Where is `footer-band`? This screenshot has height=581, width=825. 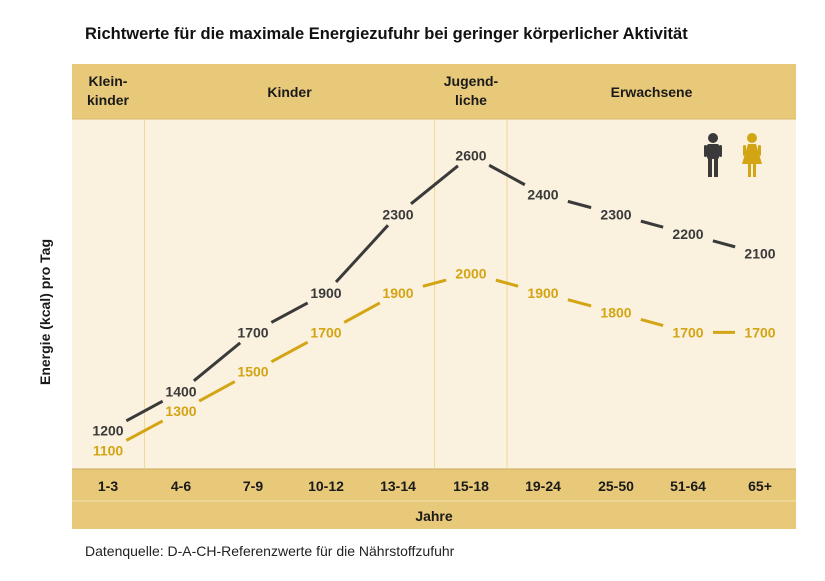
footer-band is located at coordinates (434, 499).